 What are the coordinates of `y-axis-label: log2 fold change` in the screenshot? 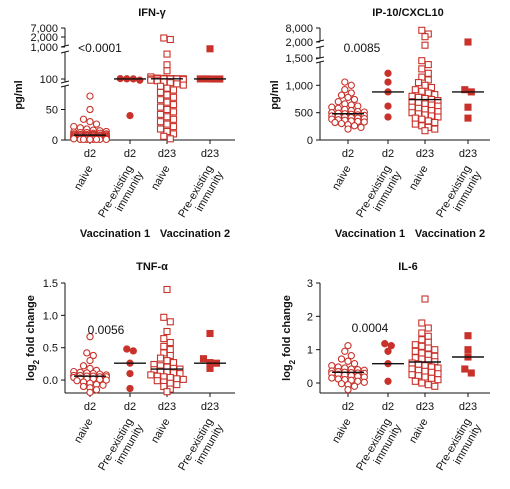 It's located at (33, 338).